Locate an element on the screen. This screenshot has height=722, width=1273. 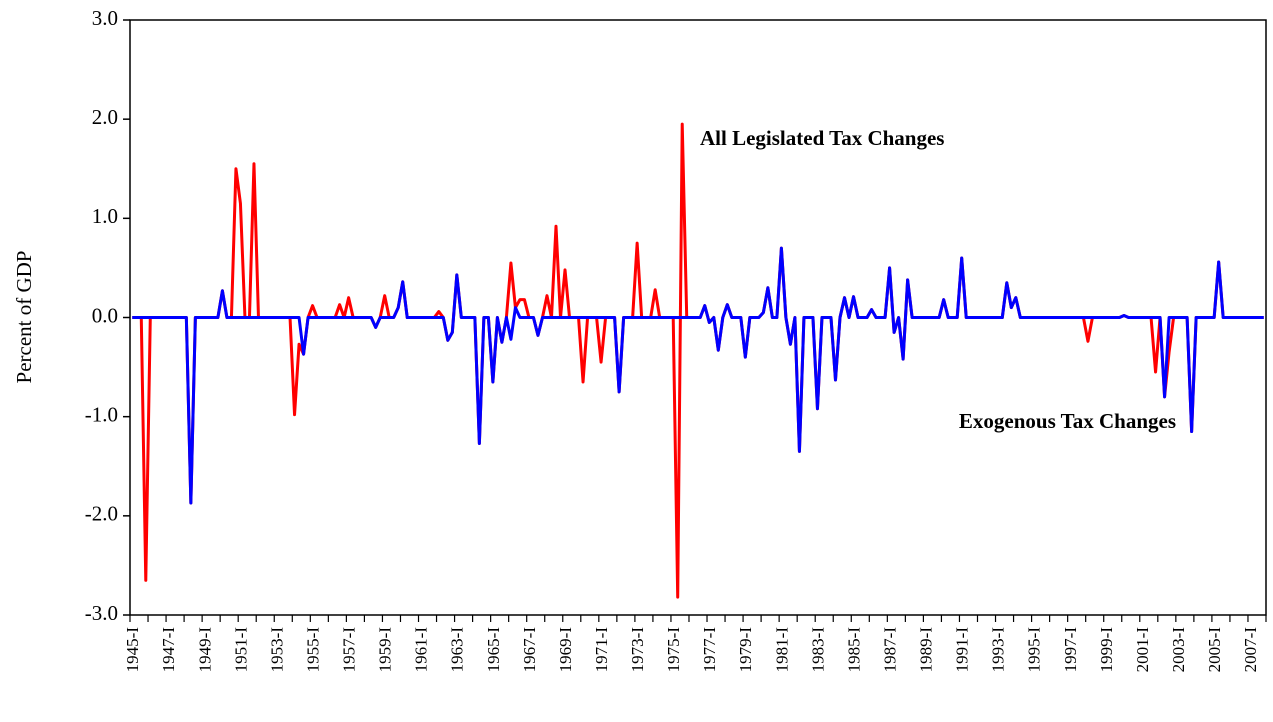
y-tick-label: 2.0 is located at coordinates (105, 117).